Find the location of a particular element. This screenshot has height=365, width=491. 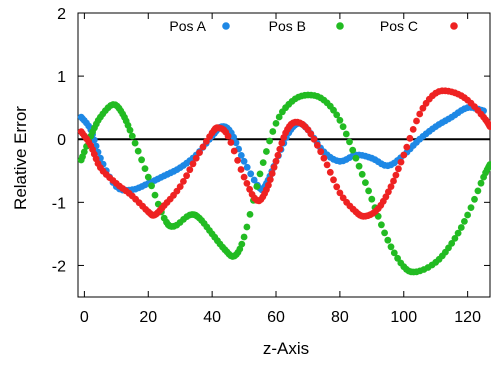

legend: Pos A Pos B Pos C is located at coordinates (313, 26).